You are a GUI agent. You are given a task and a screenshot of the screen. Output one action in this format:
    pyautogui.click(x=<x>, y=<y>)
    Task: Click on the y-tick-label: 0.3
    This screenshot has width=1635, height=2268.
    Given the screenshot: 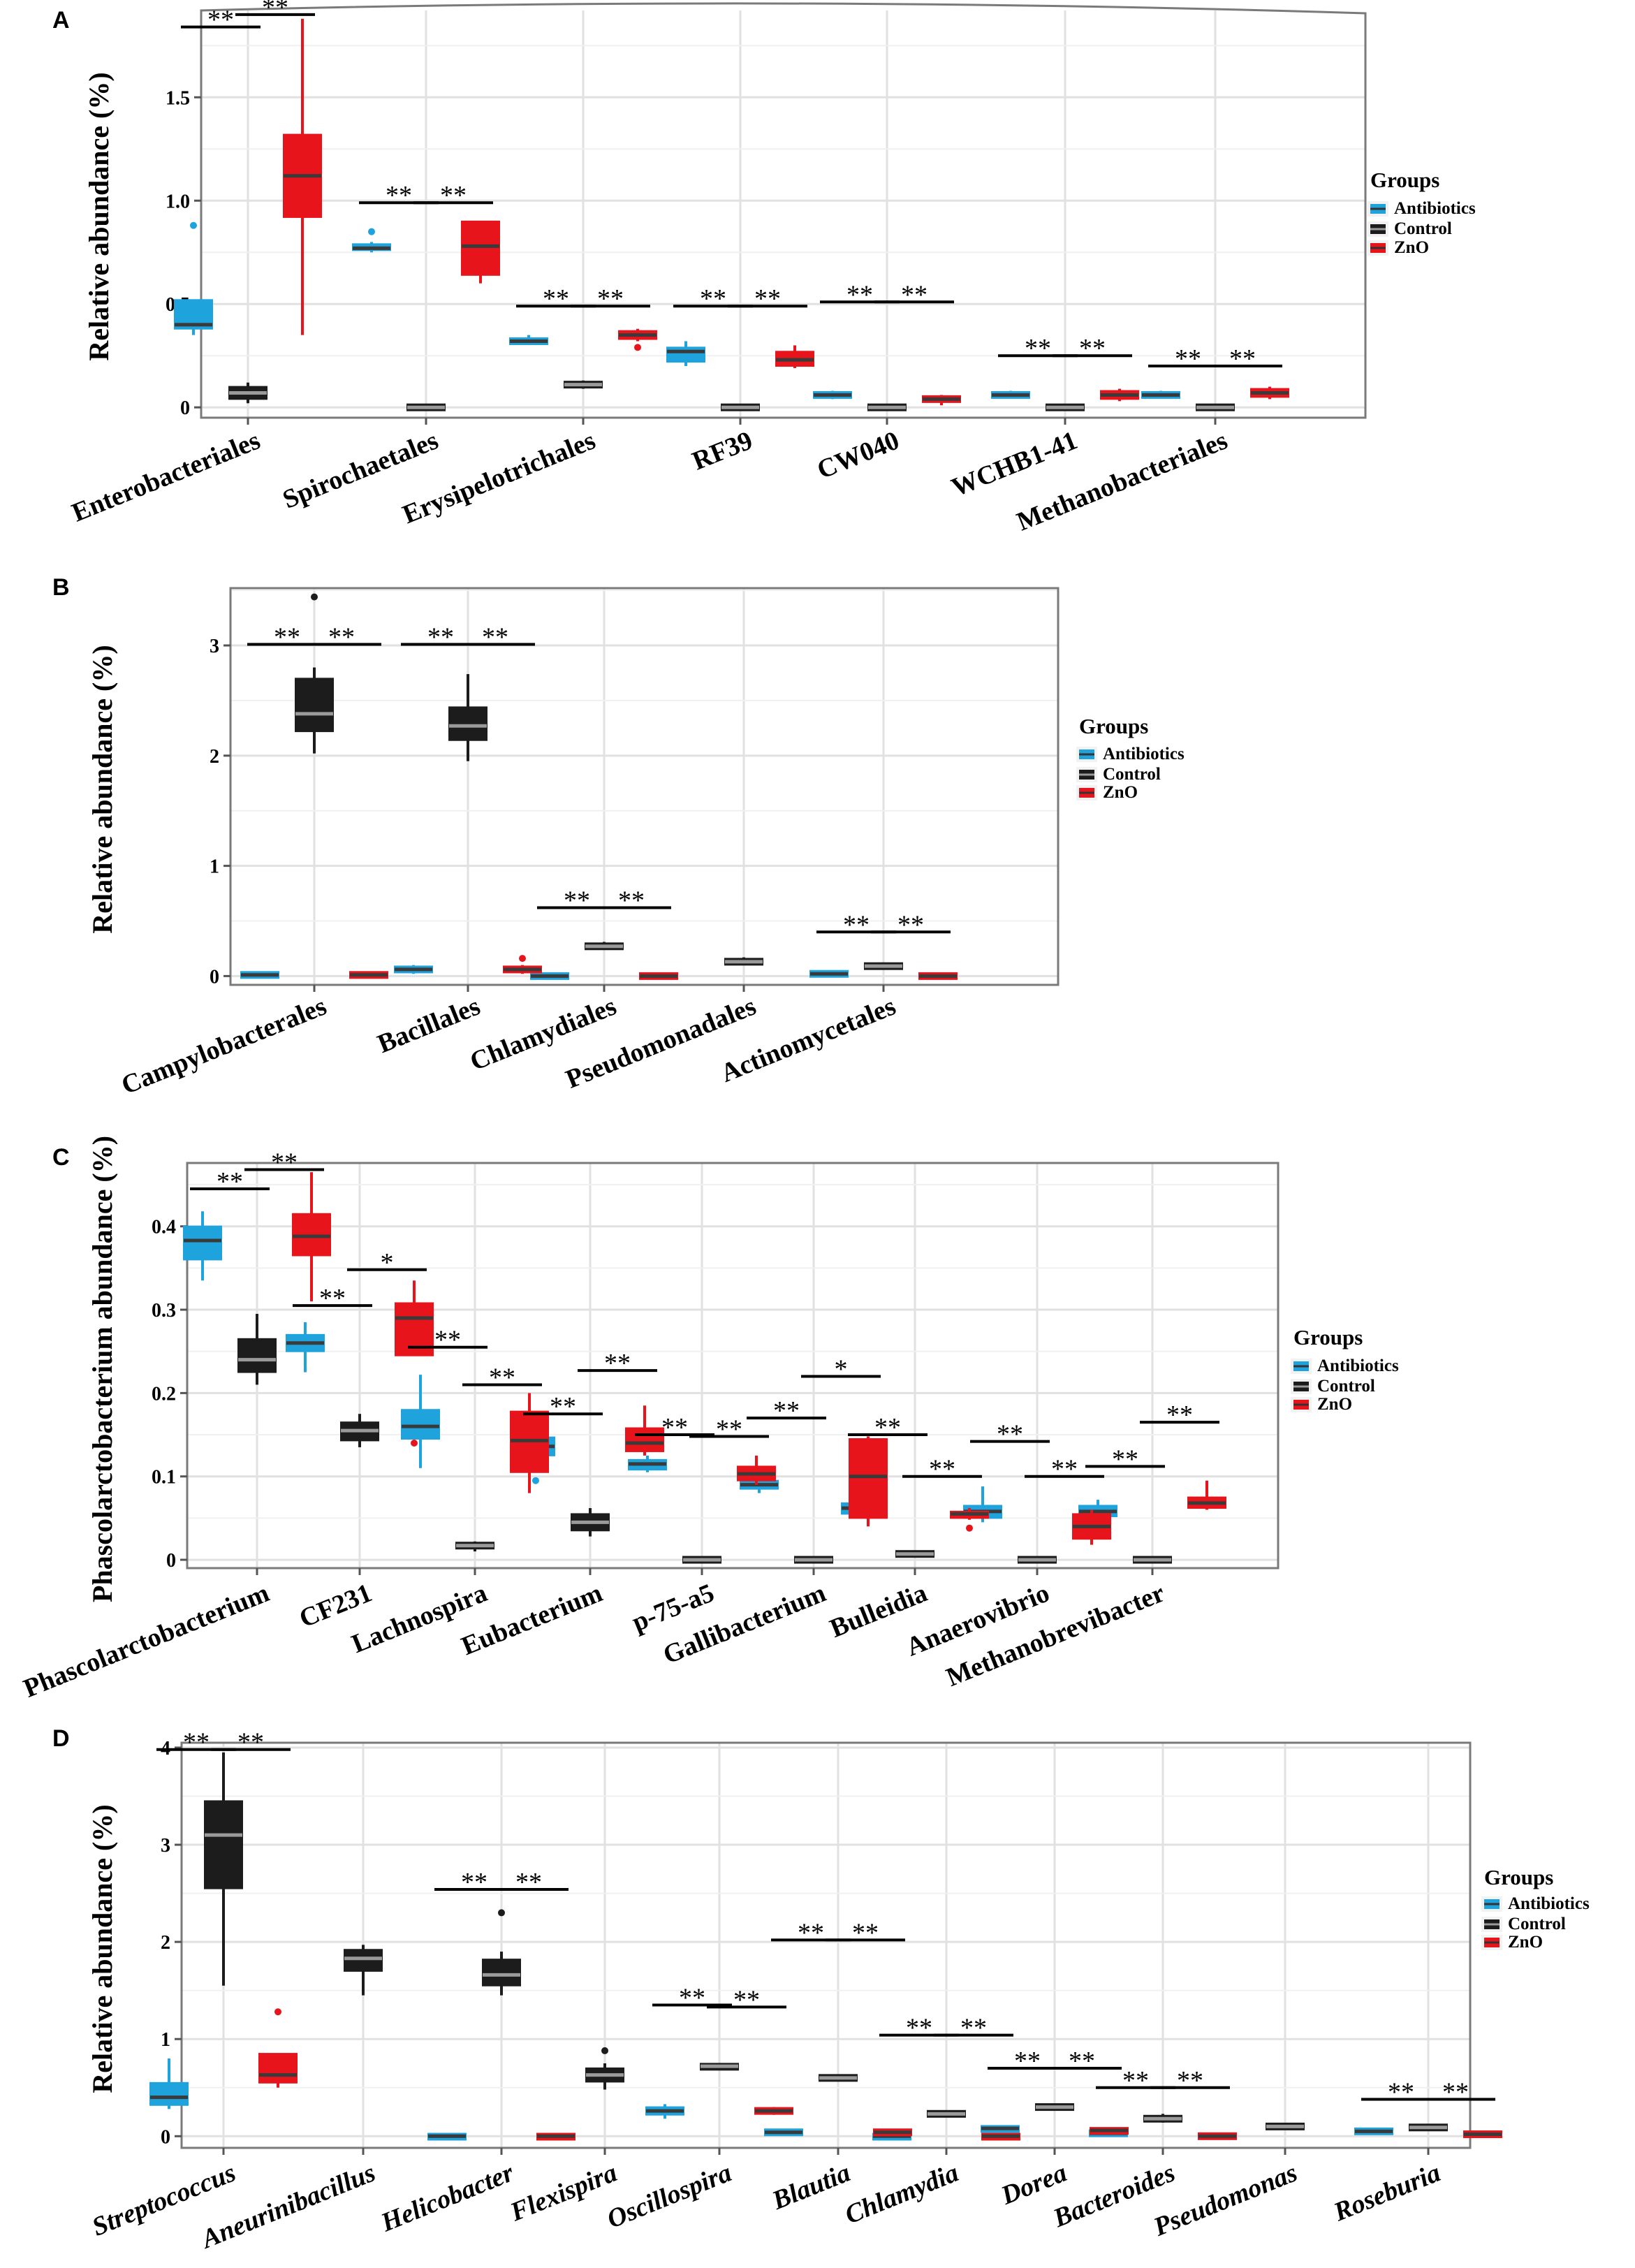 What is the action you would take?
    pyautogui.click(x=164, y=1311)
    